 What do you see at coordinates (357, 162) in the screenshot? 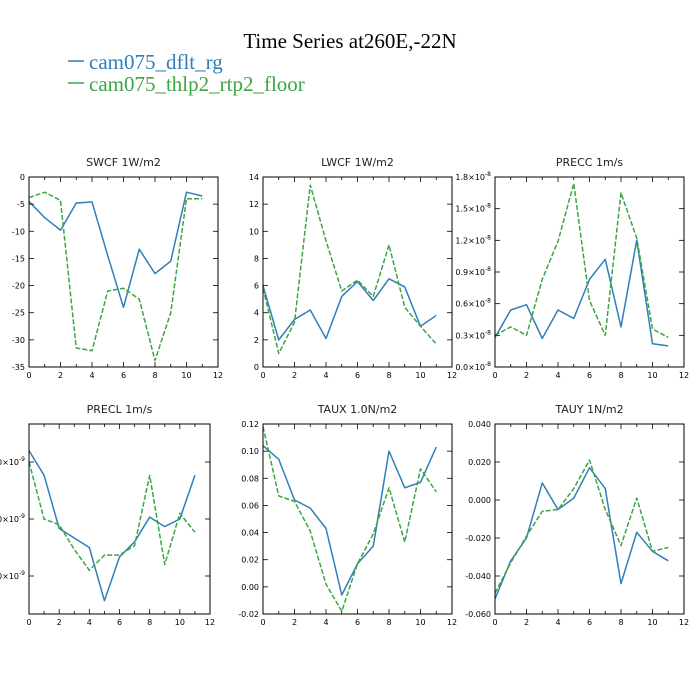
I see `panel-title: LWCF 1W/m2` at bounding box center [357, 162].